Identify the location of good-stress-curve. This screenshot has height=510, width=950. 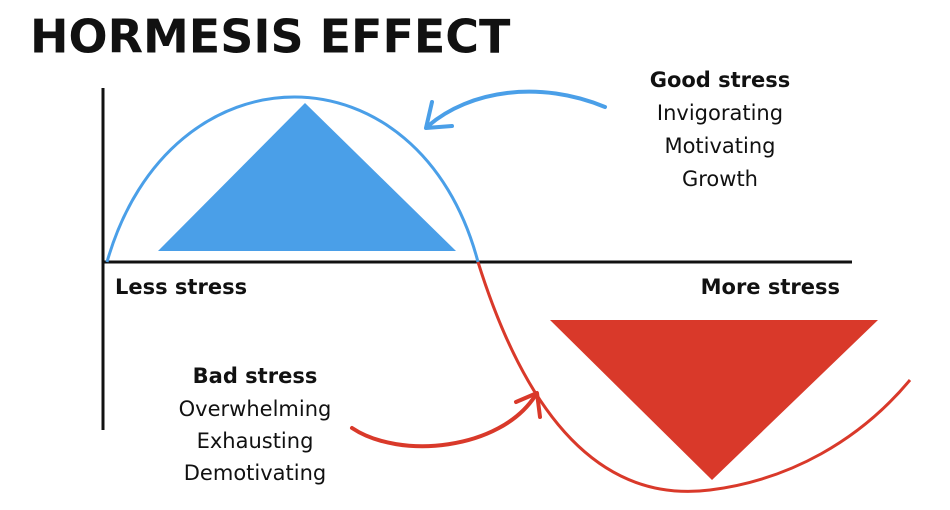
(292, 179).